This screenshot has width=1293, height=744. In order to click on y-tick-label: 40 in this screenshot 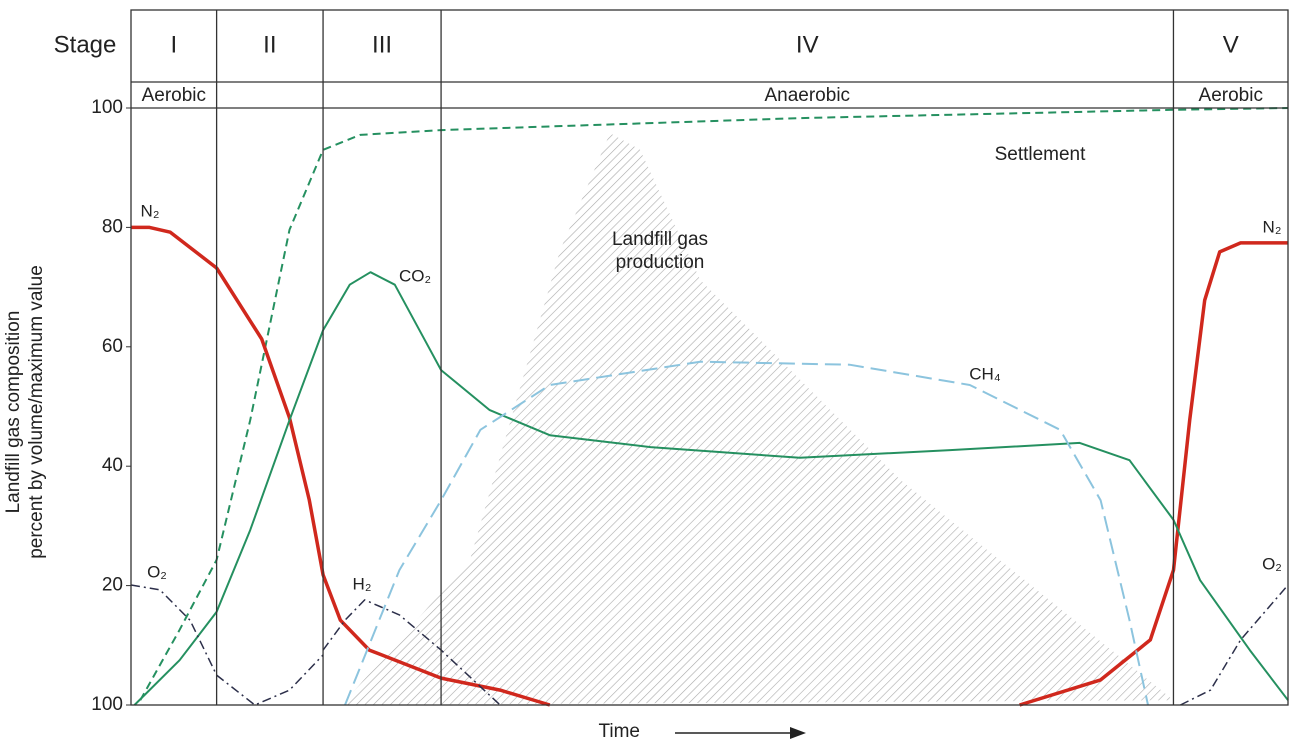, I will do `click(112, 465)`.